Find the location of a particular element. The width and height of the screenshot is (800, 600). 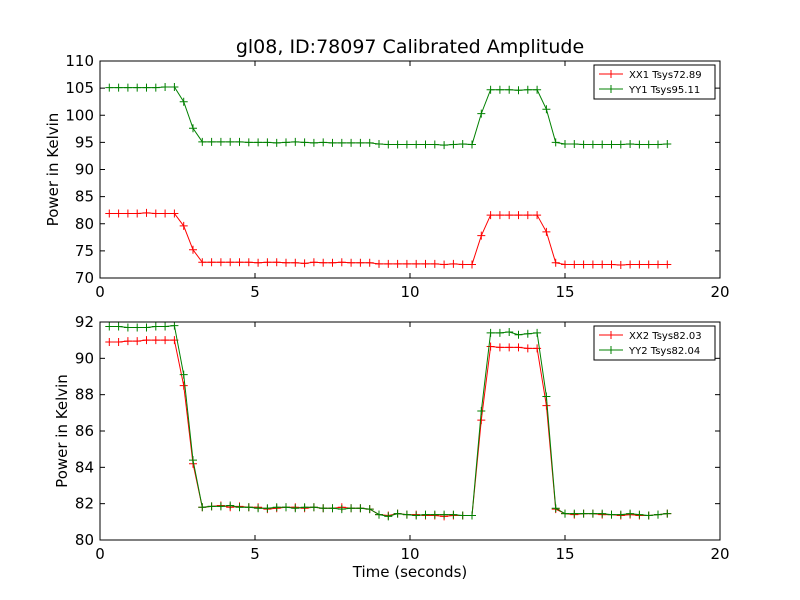

legend-label: XX2 Tsys82.03 is located at coordinates (665, 336).